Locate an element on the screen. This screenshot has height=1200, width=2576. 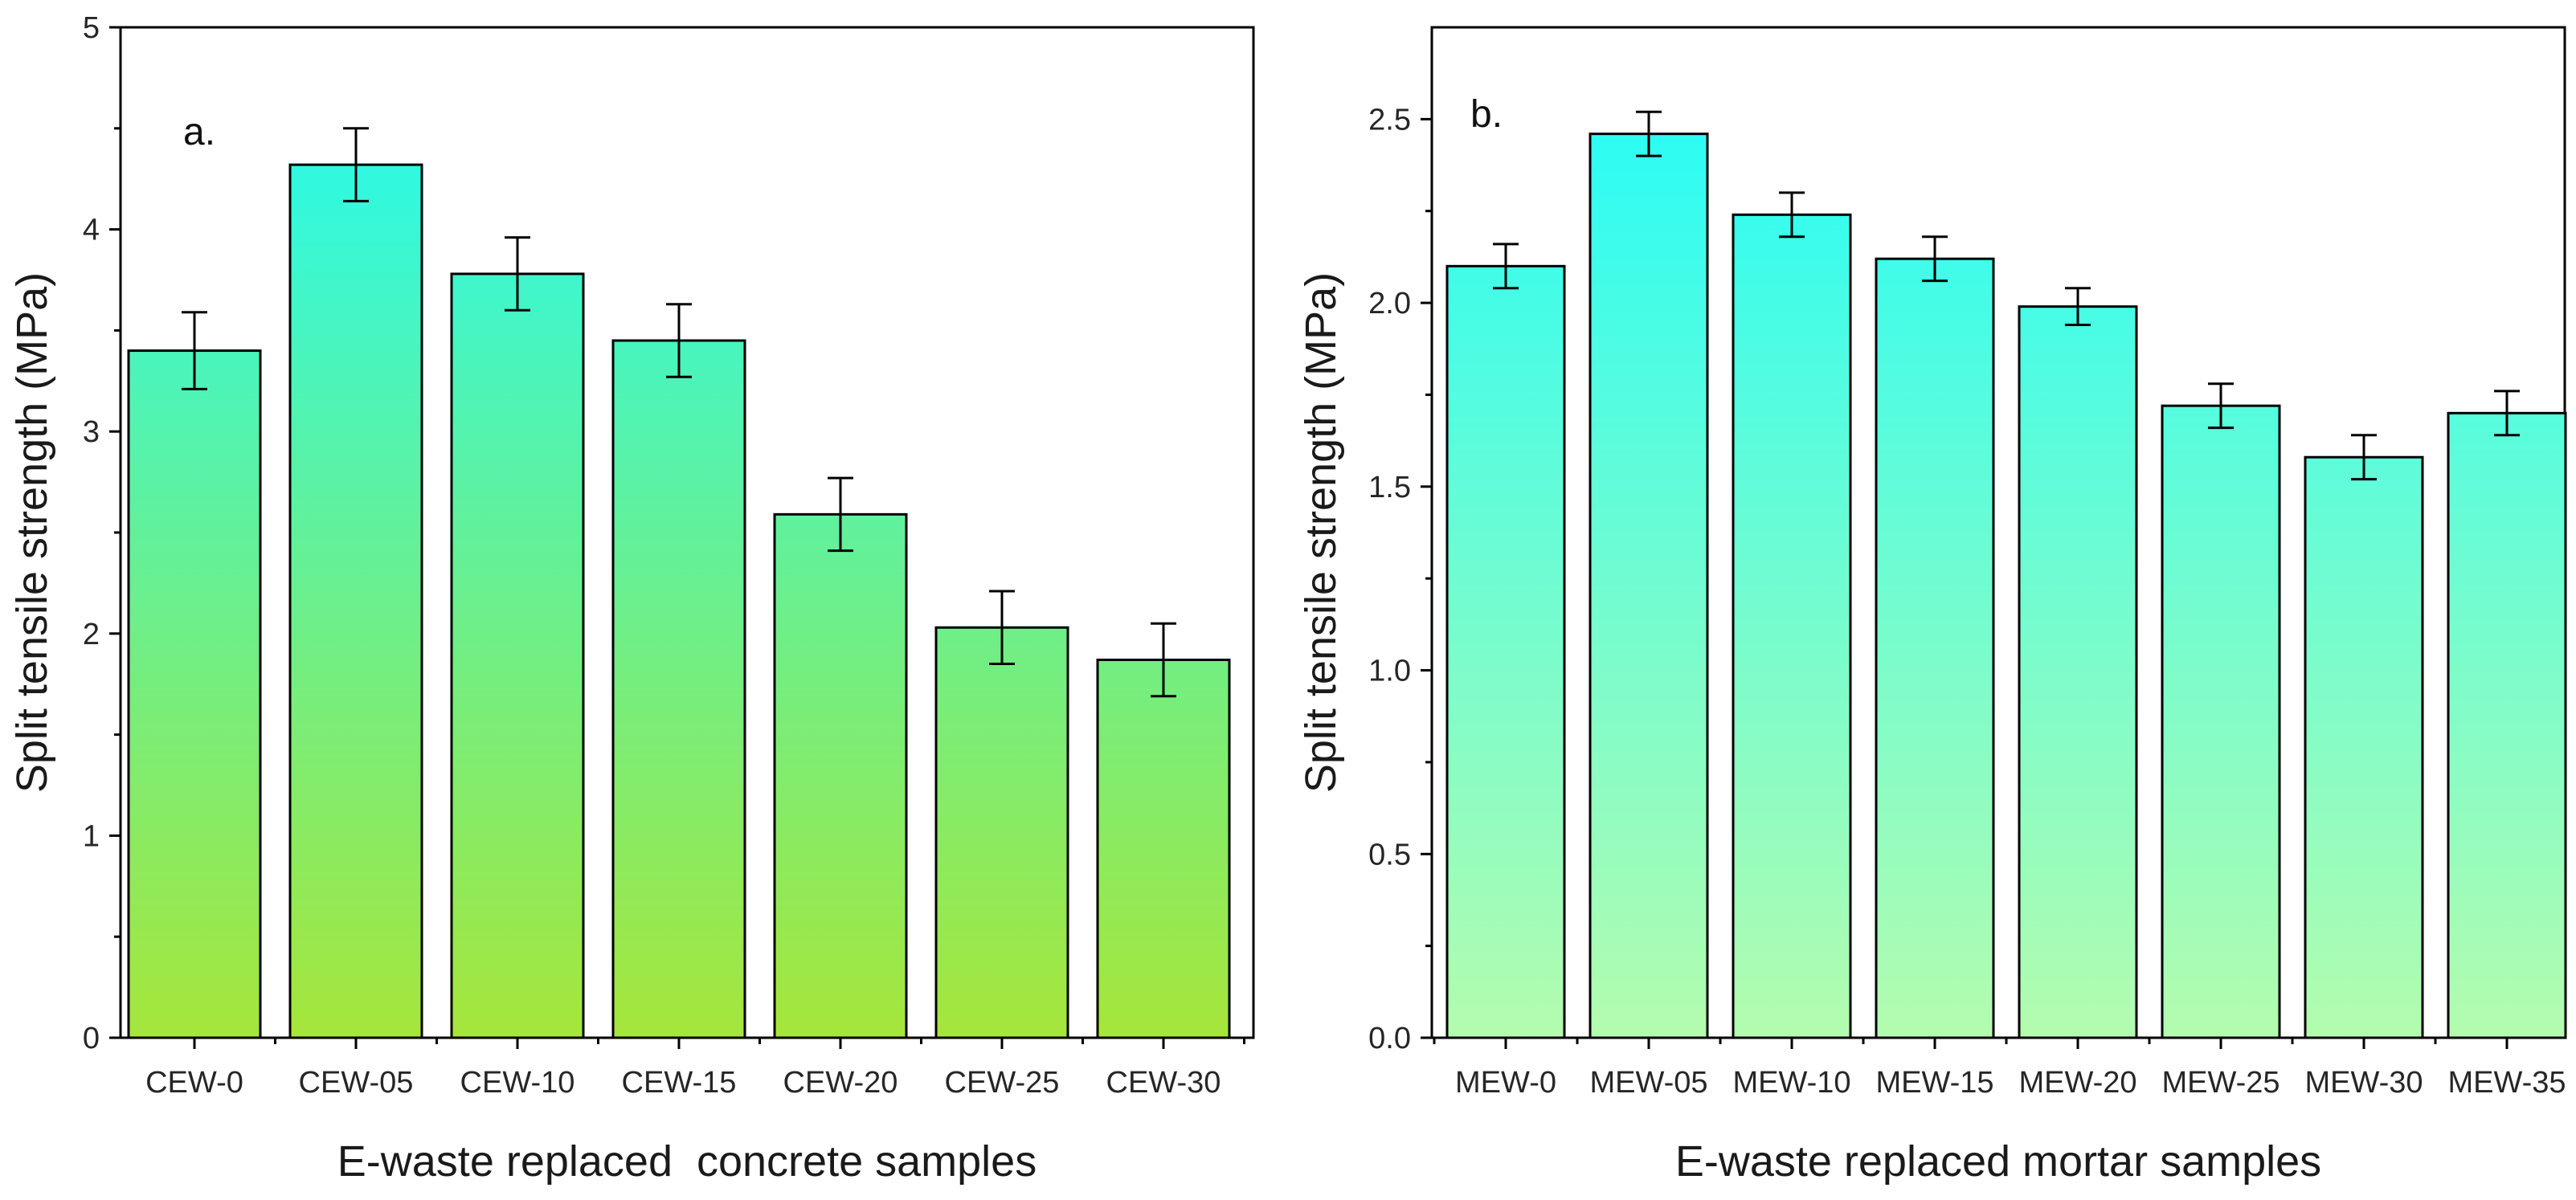
y-tick-label: 3 is located at coordinates (91, 432).